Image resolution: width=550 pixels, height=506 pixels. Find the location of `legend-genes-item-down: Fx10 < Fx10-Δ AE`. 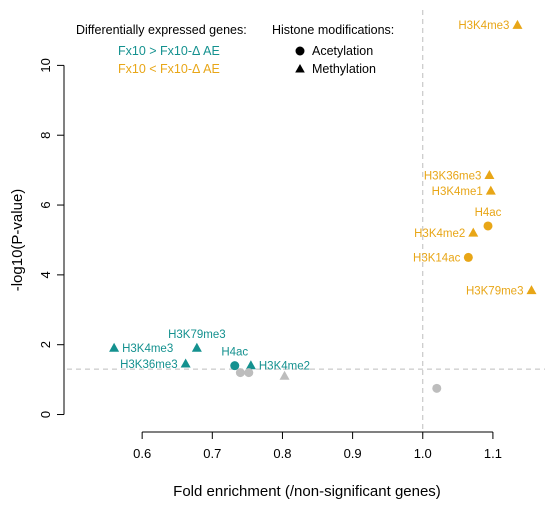

legend-genes-item-down: Fx10 < Fx10-Δ AE is located at coordinates (169, 69).